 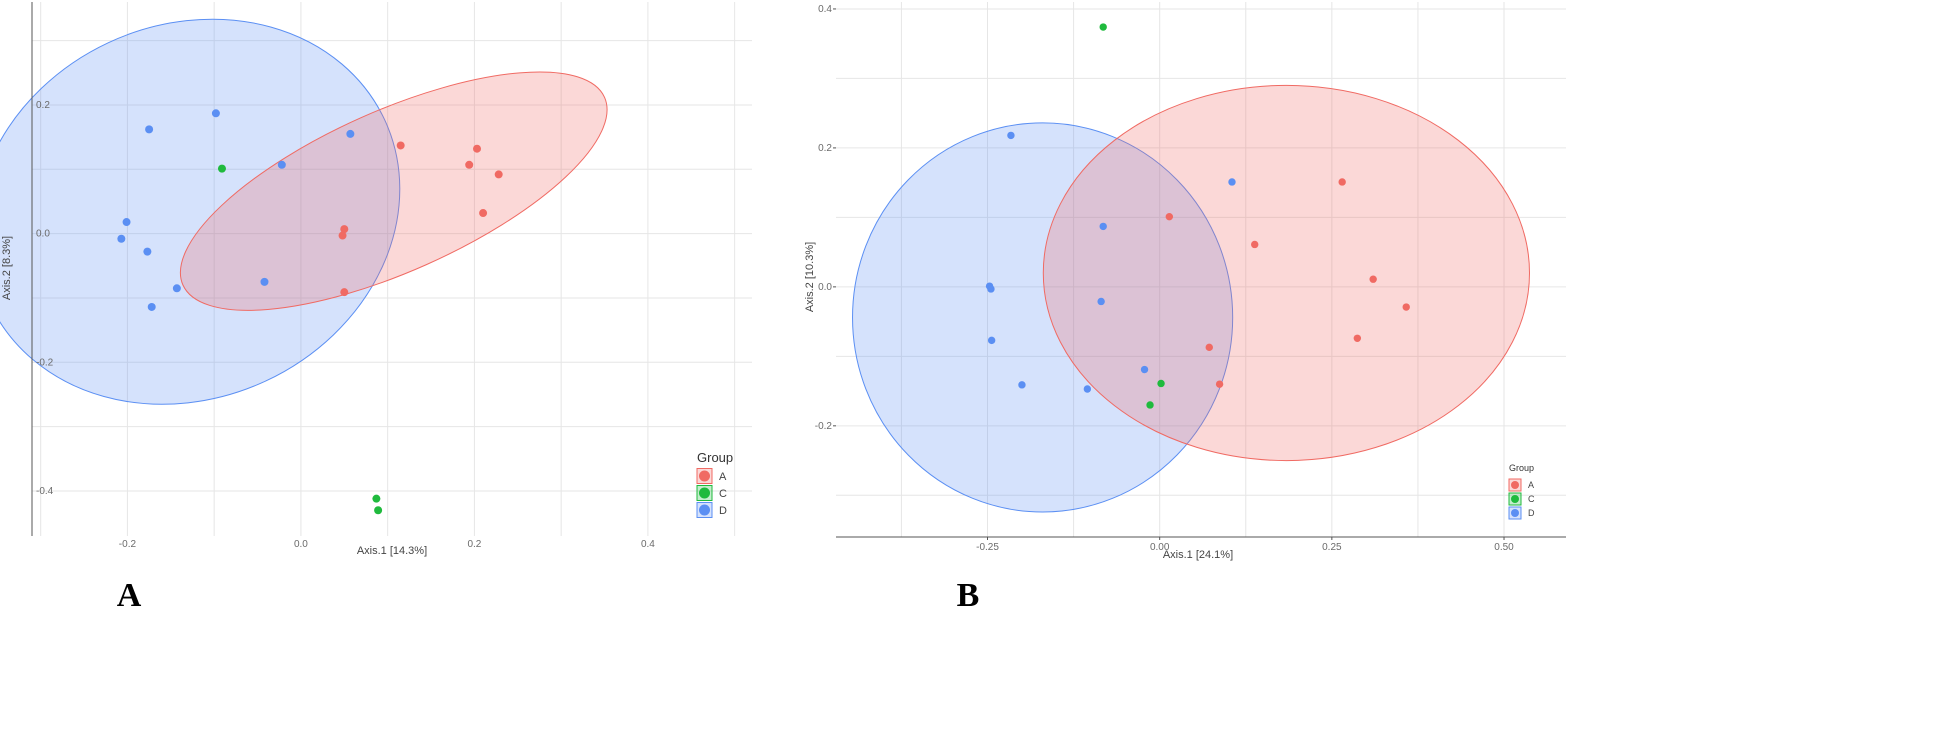 What do you see at coordinates (824, 426) in the screenshot?
I see `panel-b-y-tick-label: -0.2` at bounding box center [824, 426].